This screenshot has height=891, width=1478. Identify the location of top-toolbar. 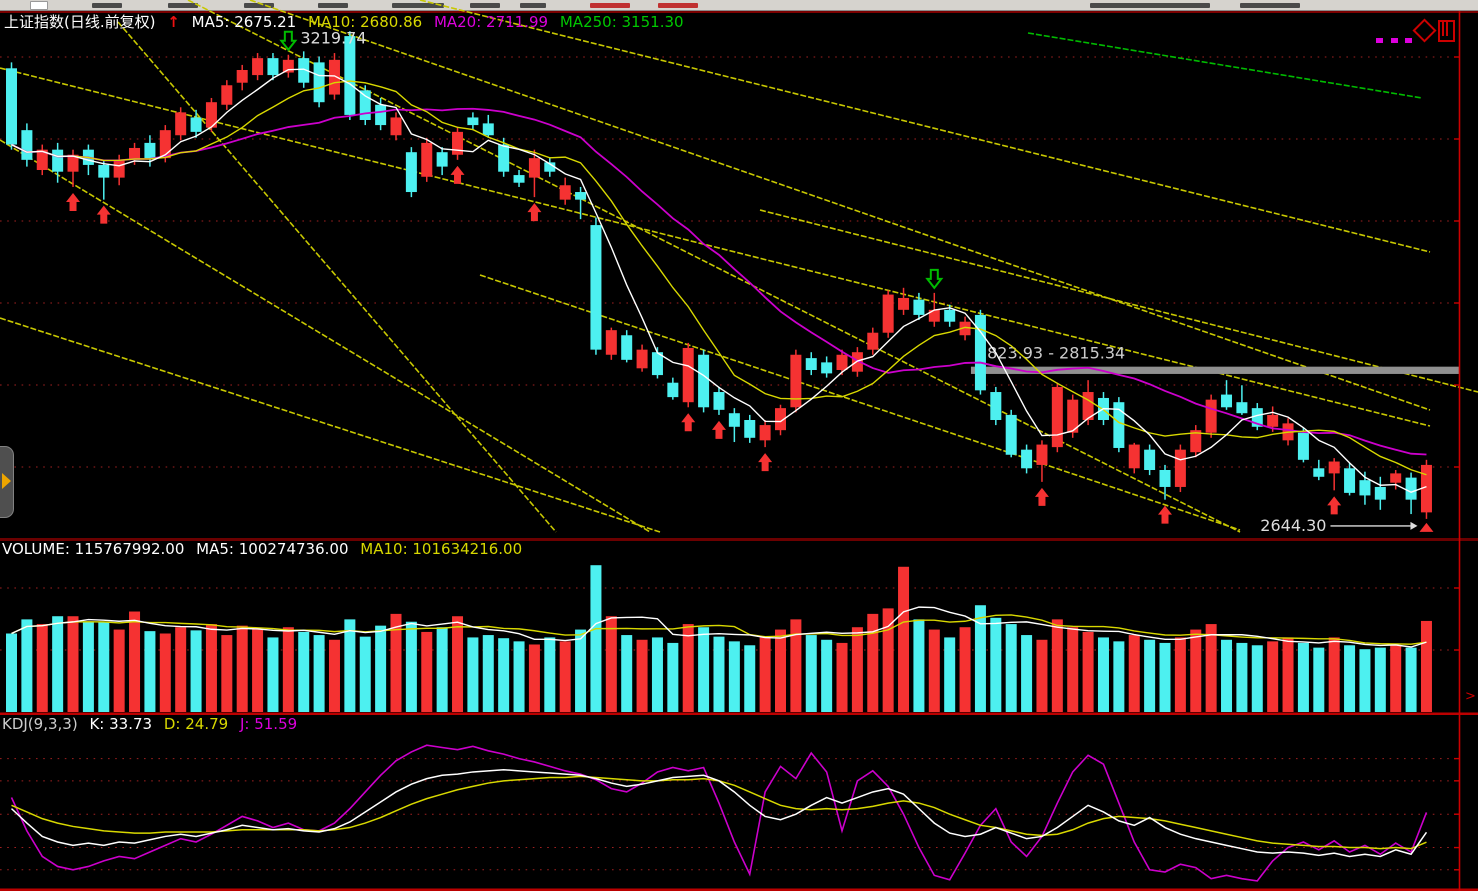
(739, 5).